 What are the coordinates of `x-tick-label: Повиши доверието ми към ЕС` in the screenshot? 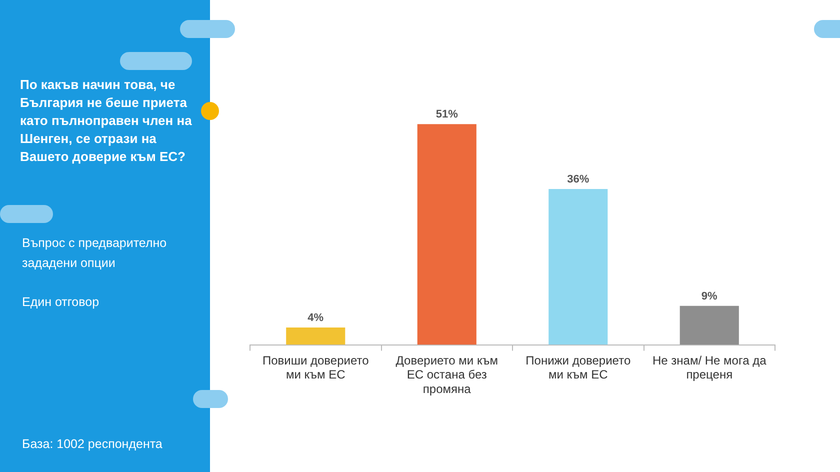 It's located at (316, 367).